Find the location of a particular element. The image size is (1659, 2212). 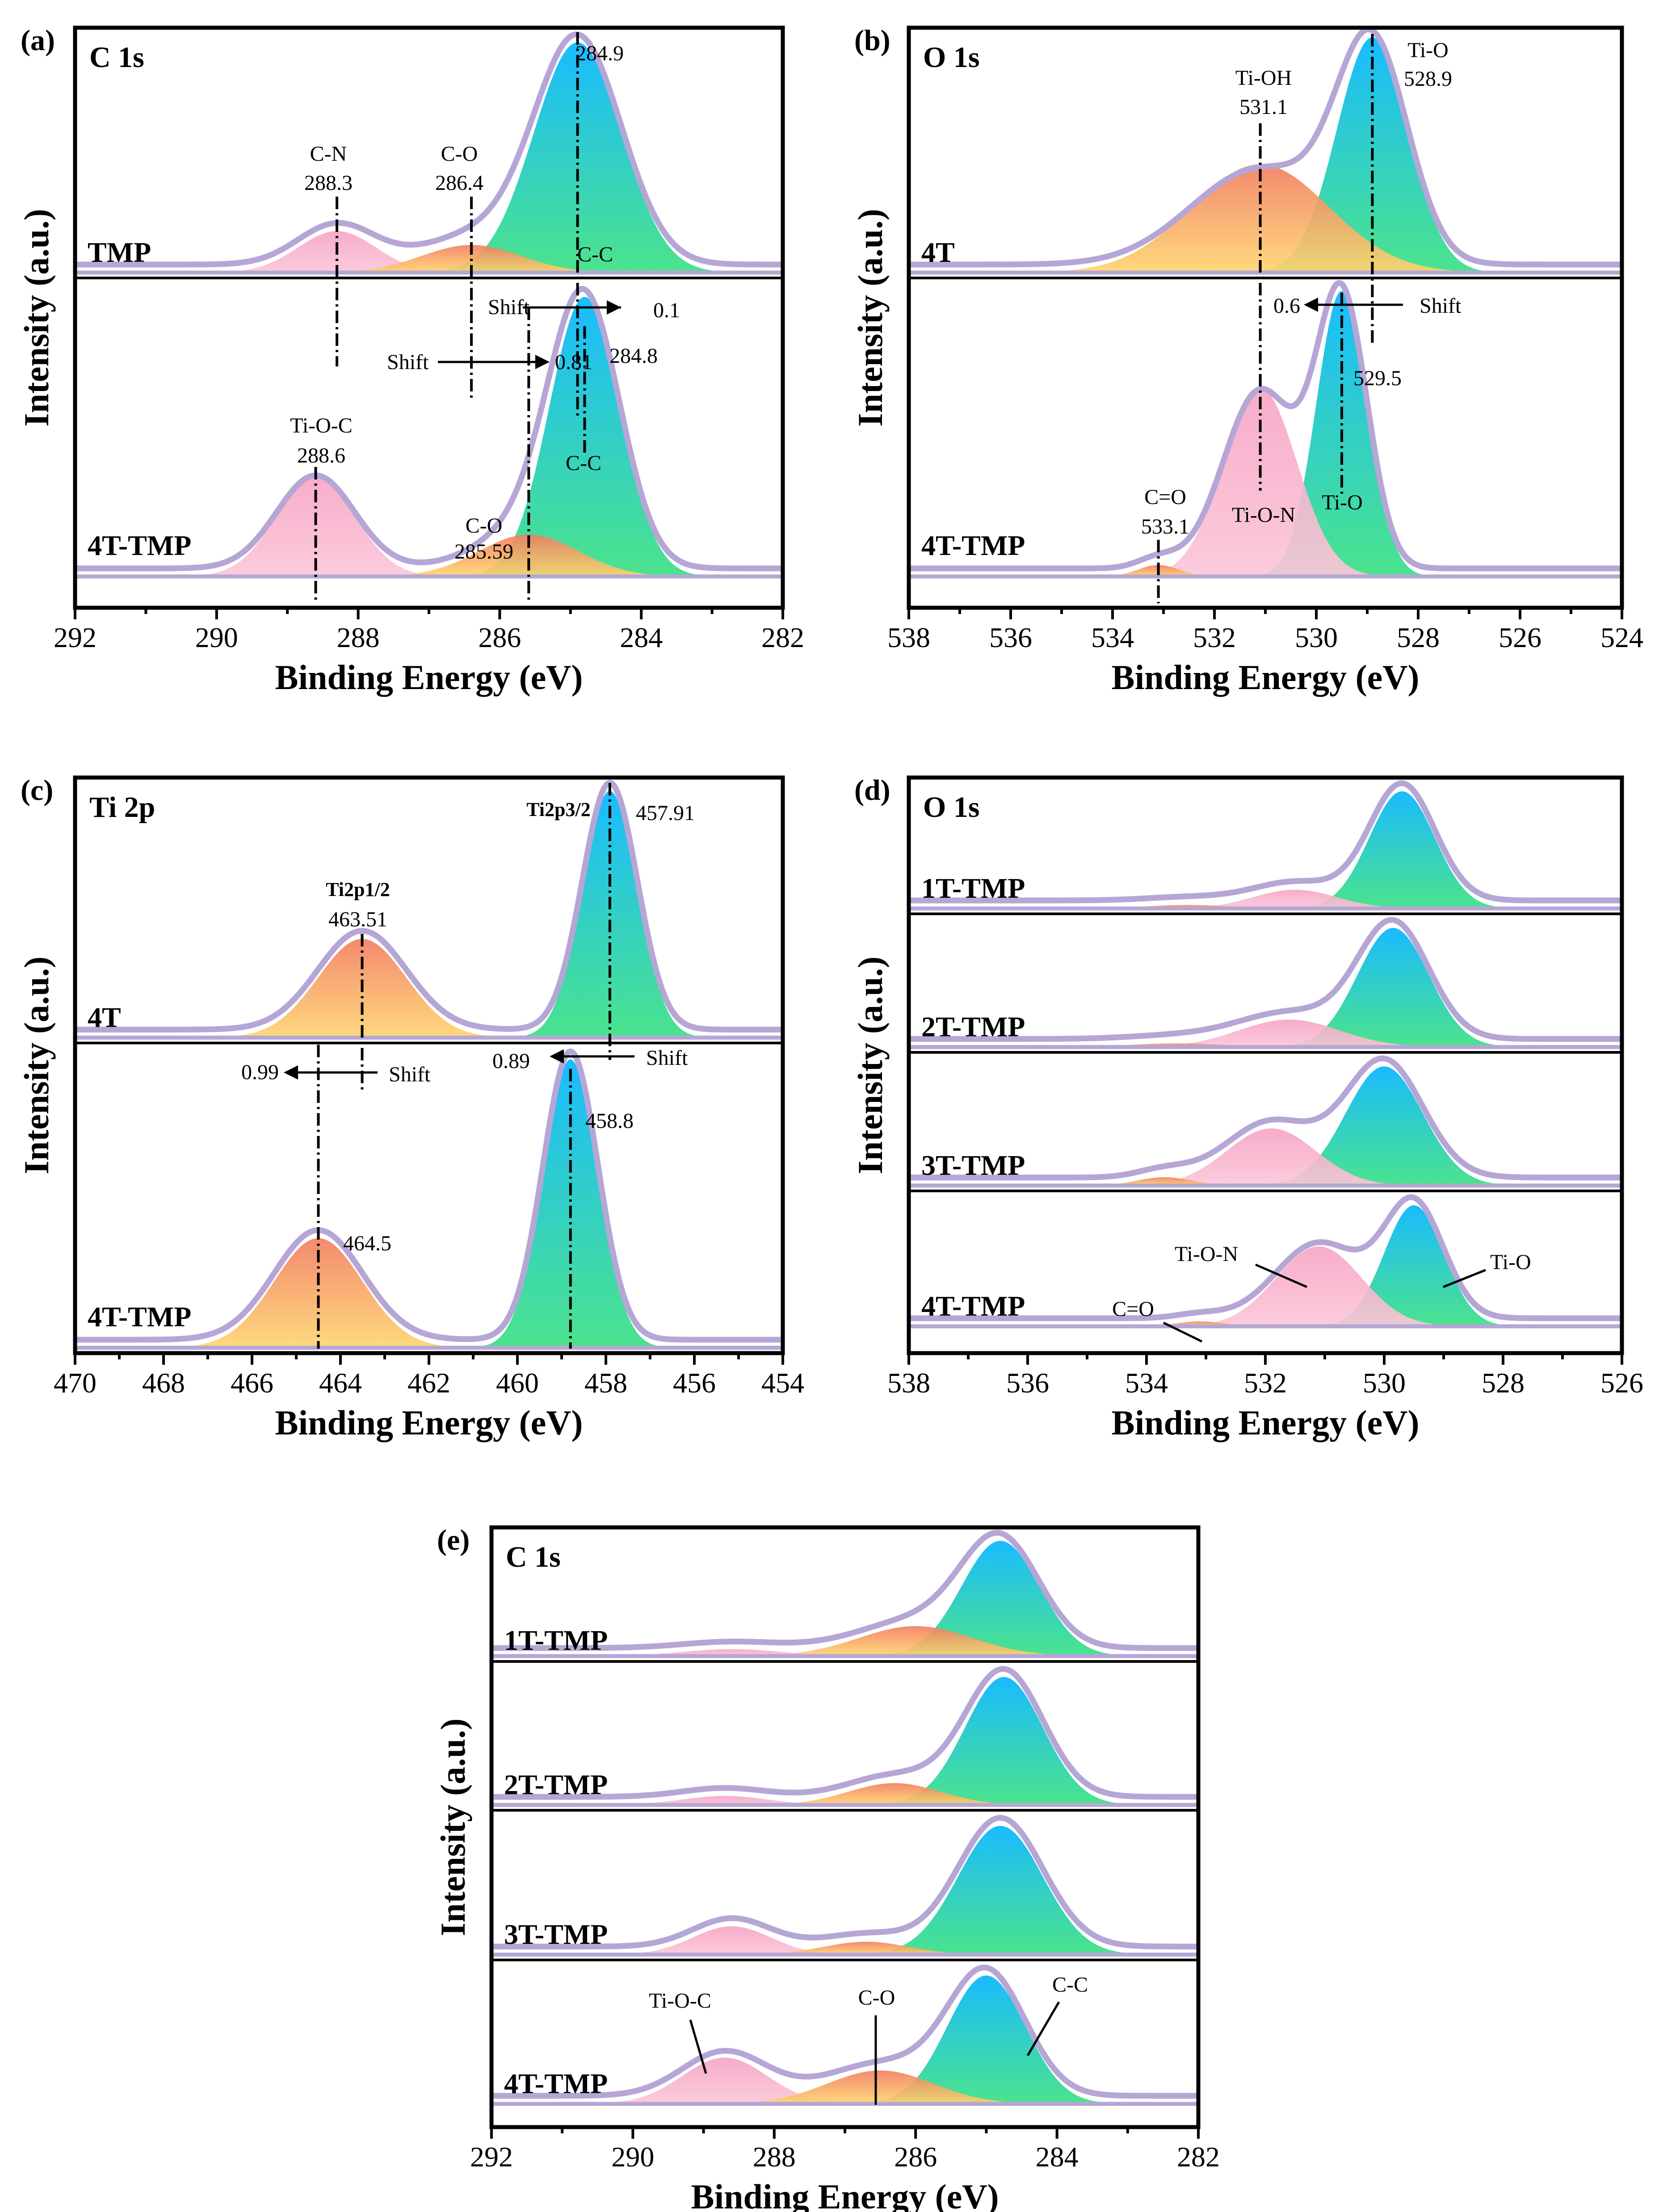

sample-label-2t-tmp: 2T-TMP is located at coordinates (556, 1784).